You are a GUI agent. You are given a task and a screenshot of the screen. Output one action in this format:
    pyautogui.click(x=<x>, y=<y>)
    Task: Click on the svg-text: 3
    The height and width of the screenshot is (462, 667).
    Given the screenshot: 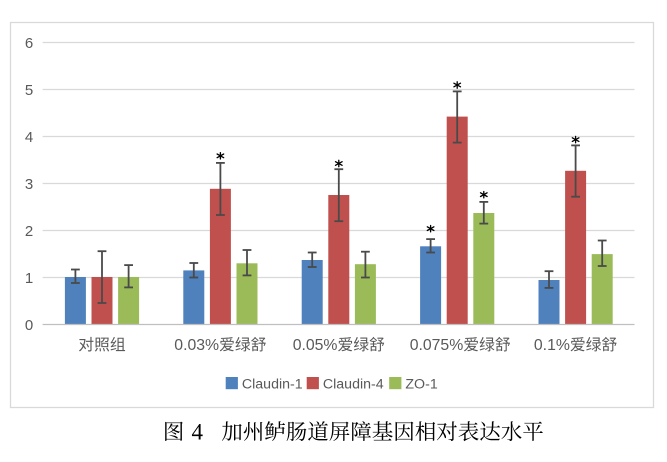 What is the action you would take?
    pyautogui.click(x=29, y=184)
    